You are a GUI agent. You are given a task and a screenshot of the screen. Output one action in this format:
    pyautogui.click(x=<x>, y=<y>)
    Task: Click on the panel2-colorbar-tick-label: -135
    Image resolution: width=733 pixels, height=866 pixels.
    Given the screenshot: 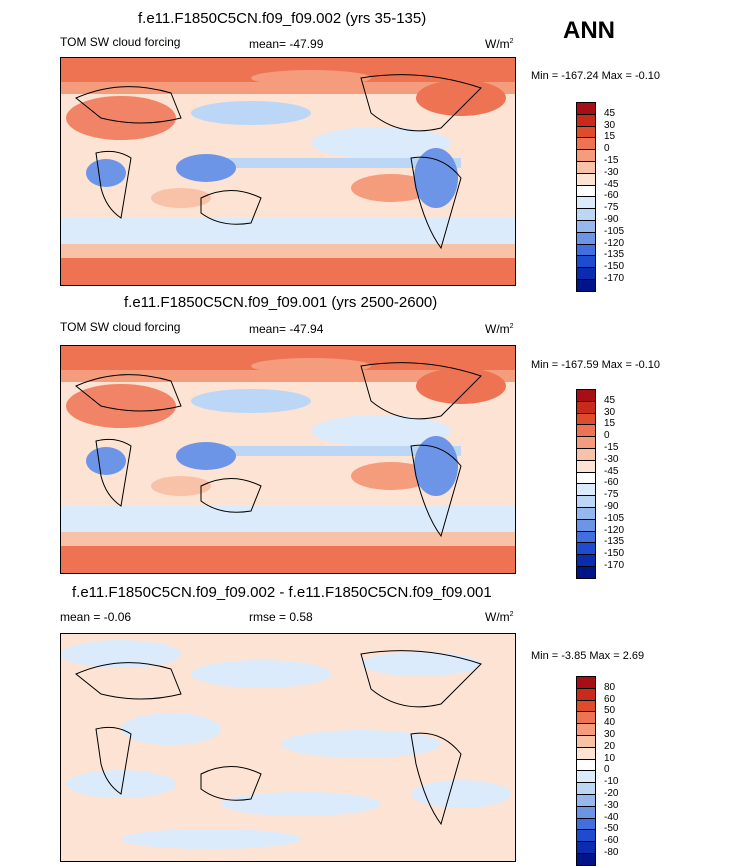 What is the action you would take?
    pyautogui.click(x=614, y=542)
    